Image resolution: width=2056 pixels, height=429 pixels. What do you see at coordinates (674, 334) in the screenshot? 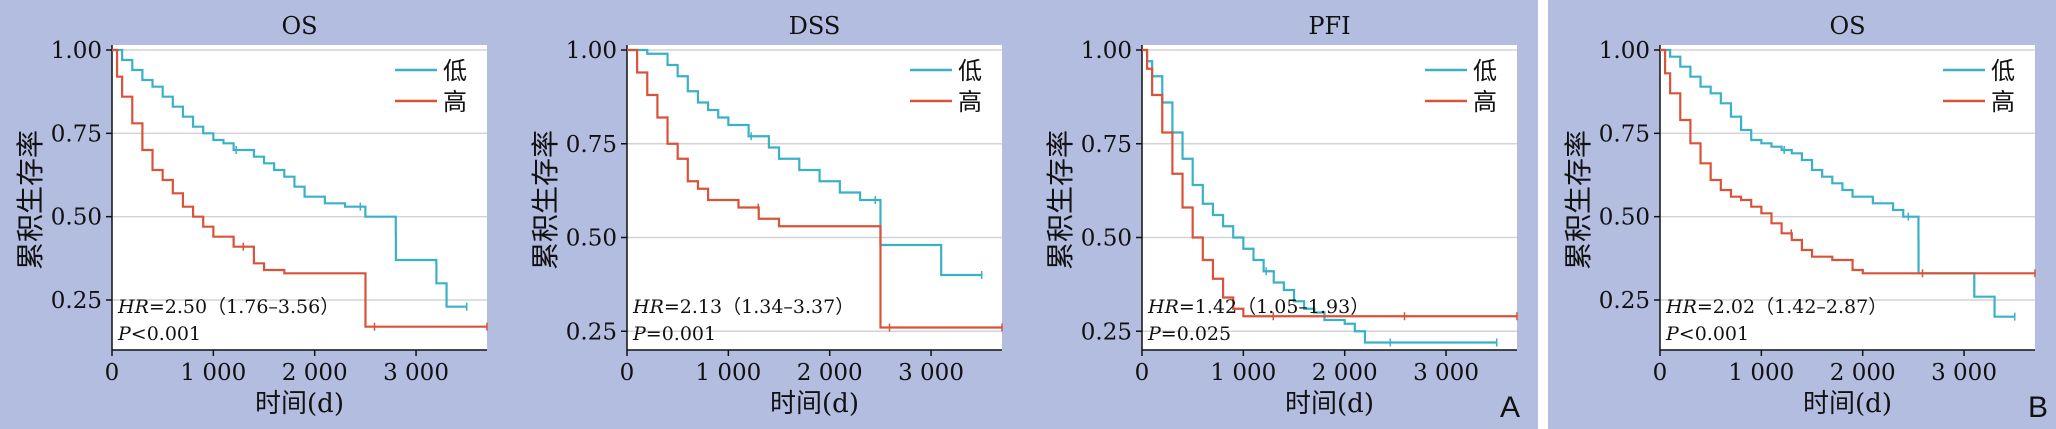
I see `p-annotation: P=0.001` at bounding box center [674, 334].